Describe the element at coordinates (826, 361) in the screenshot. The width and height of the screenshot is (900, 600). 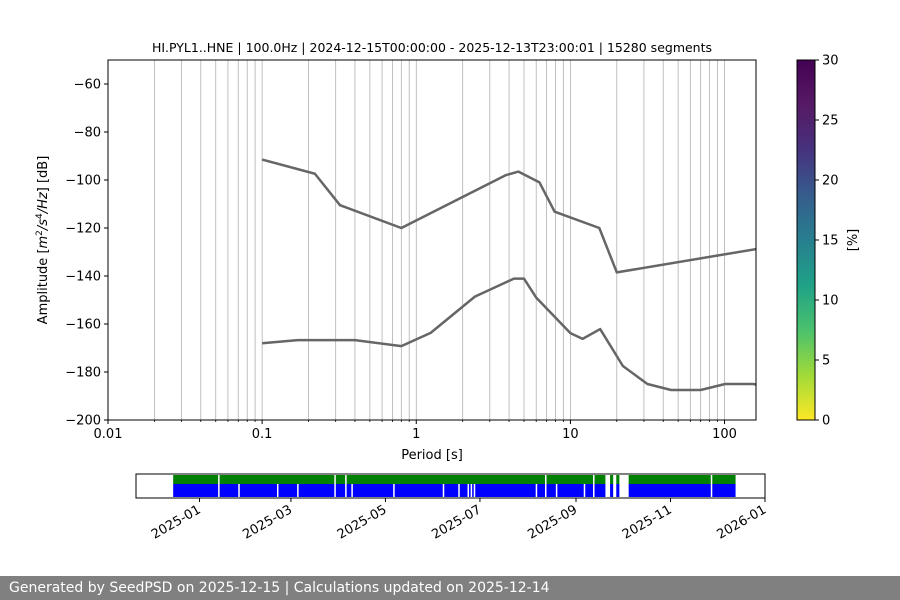
I see `colorbar-tick-label: 5` at that location.